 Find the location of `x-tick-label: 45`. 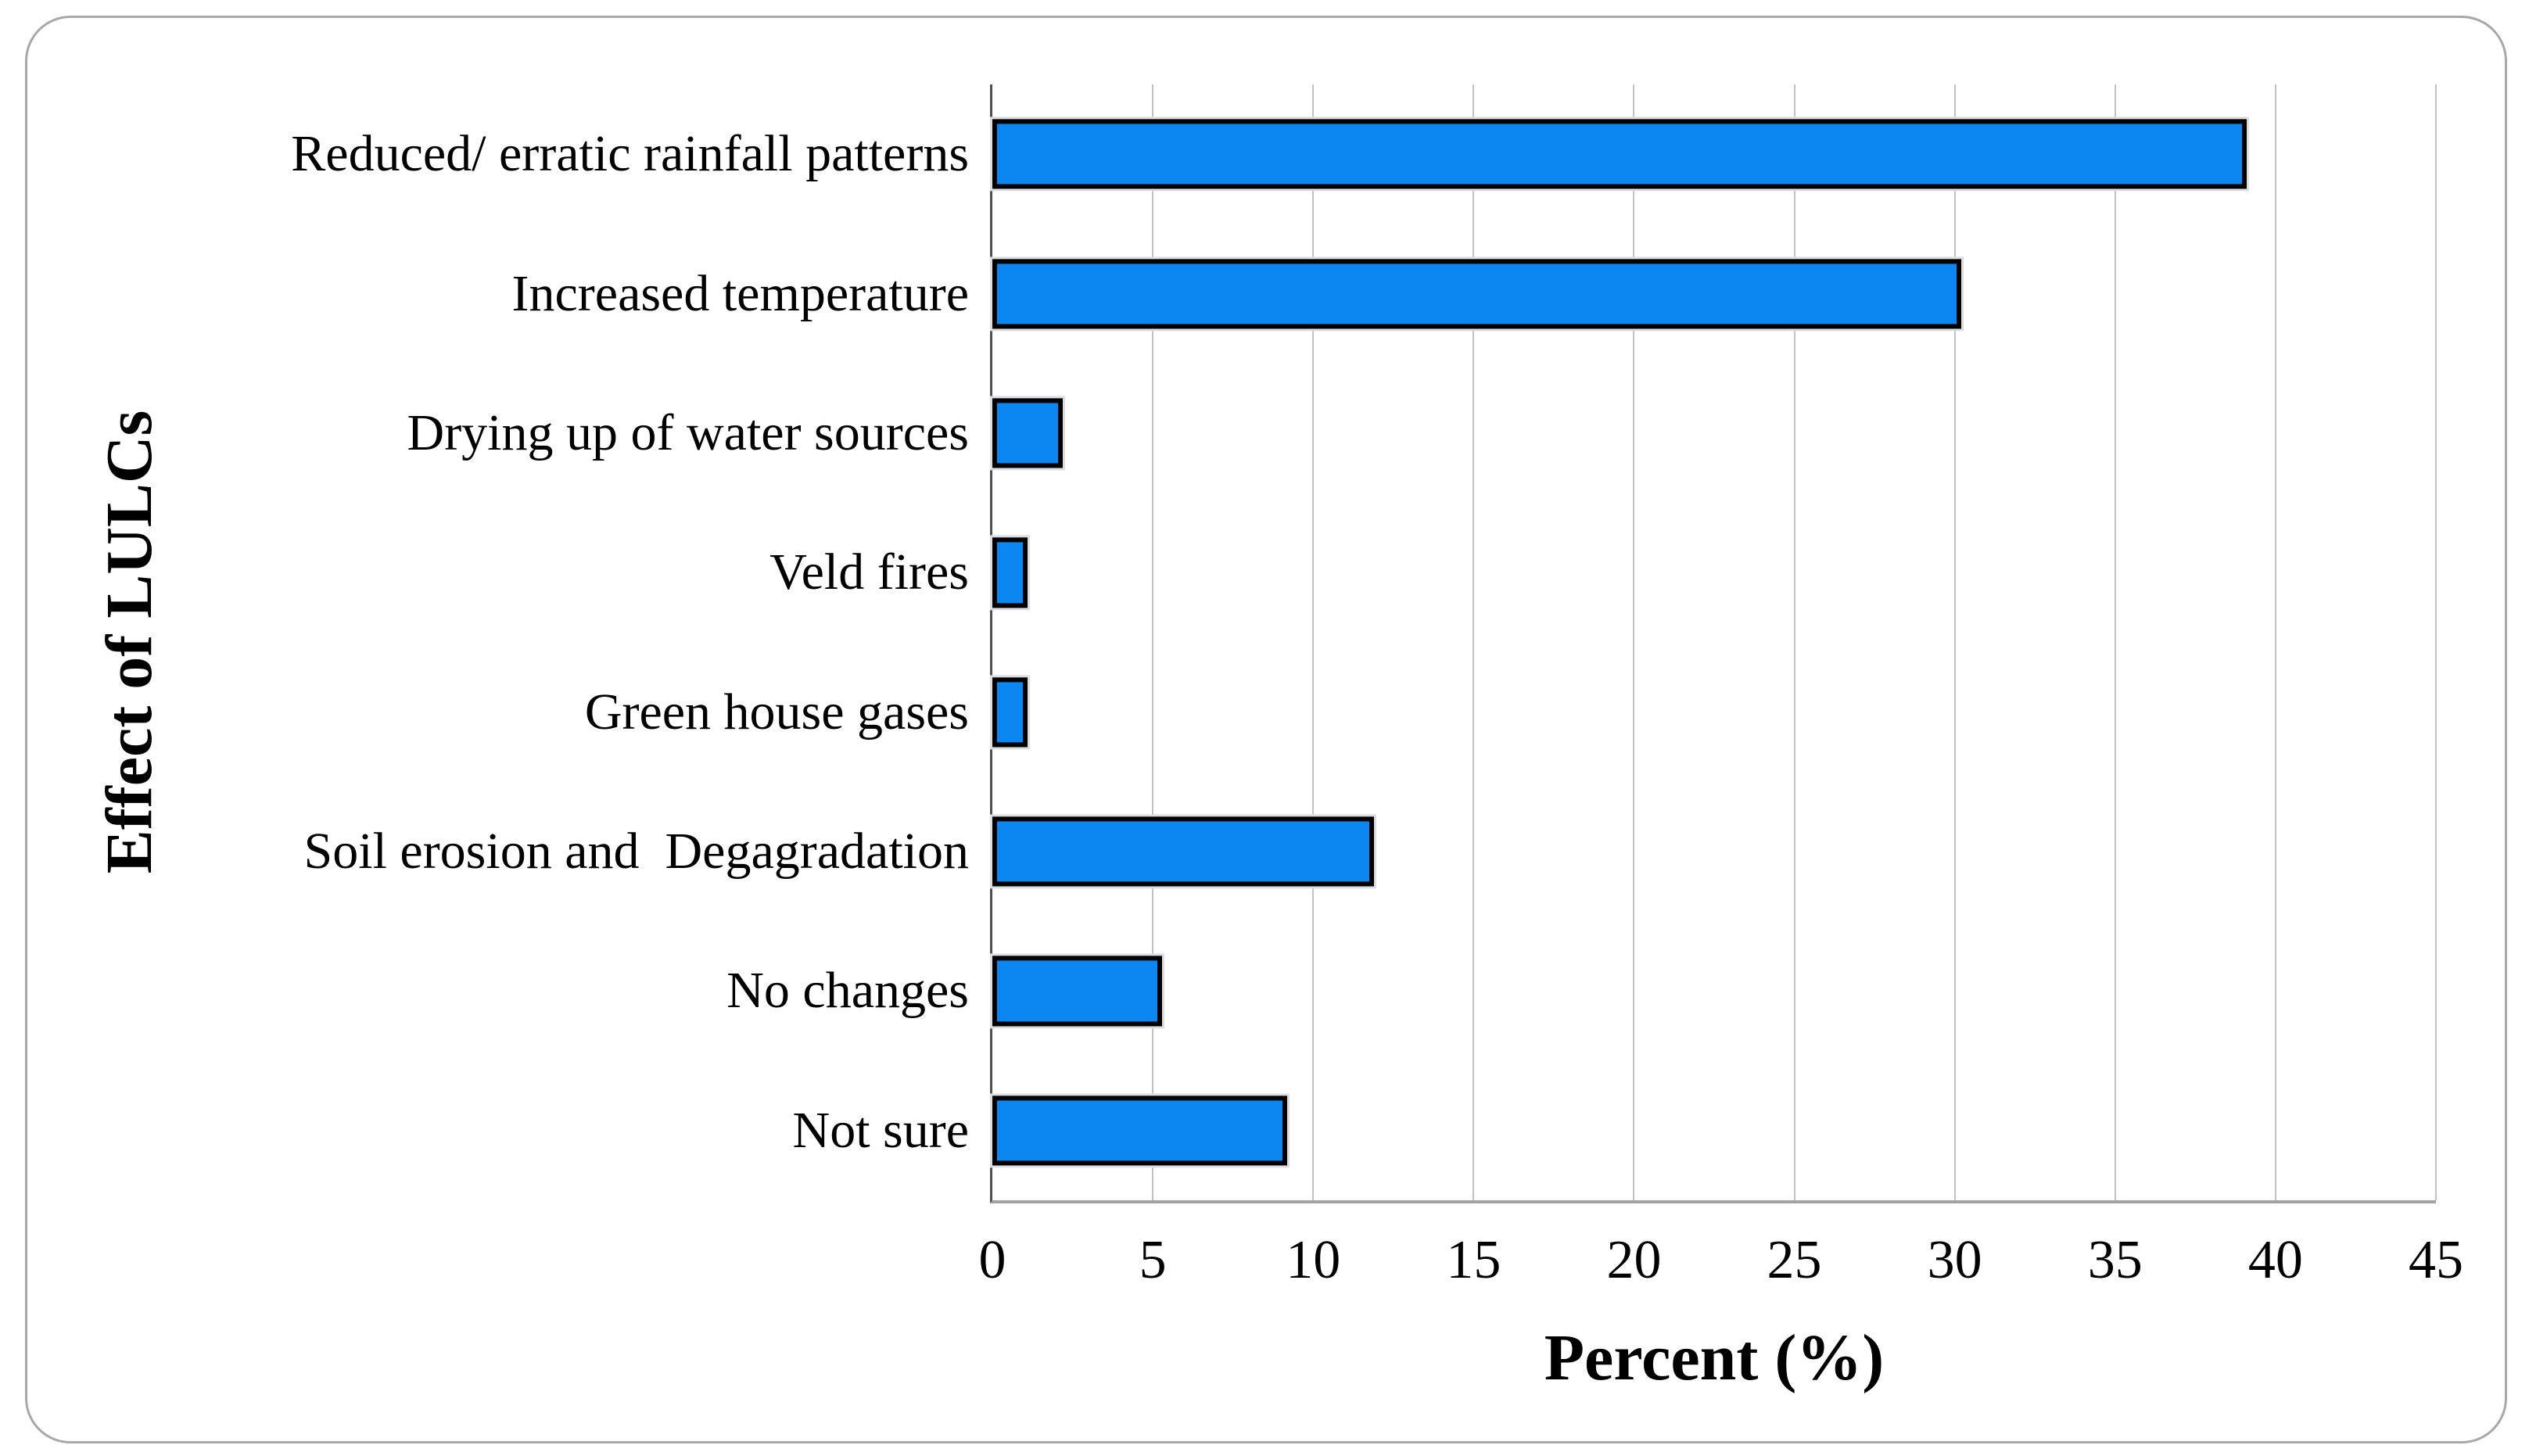

x-tick-label: 45 is located at coordinates (2436, 1260).